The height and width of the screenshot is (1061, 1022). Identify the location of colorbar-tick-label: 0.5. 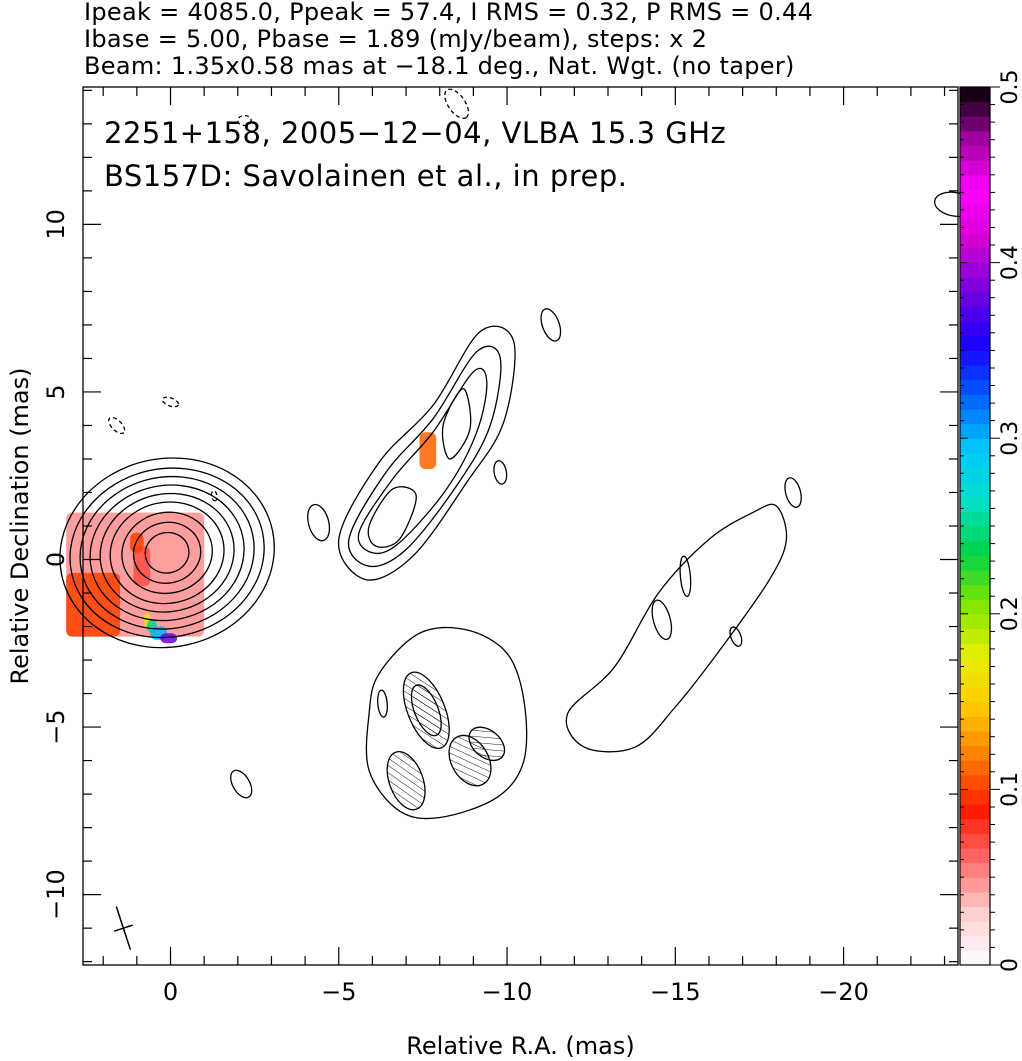
(1010, 87).